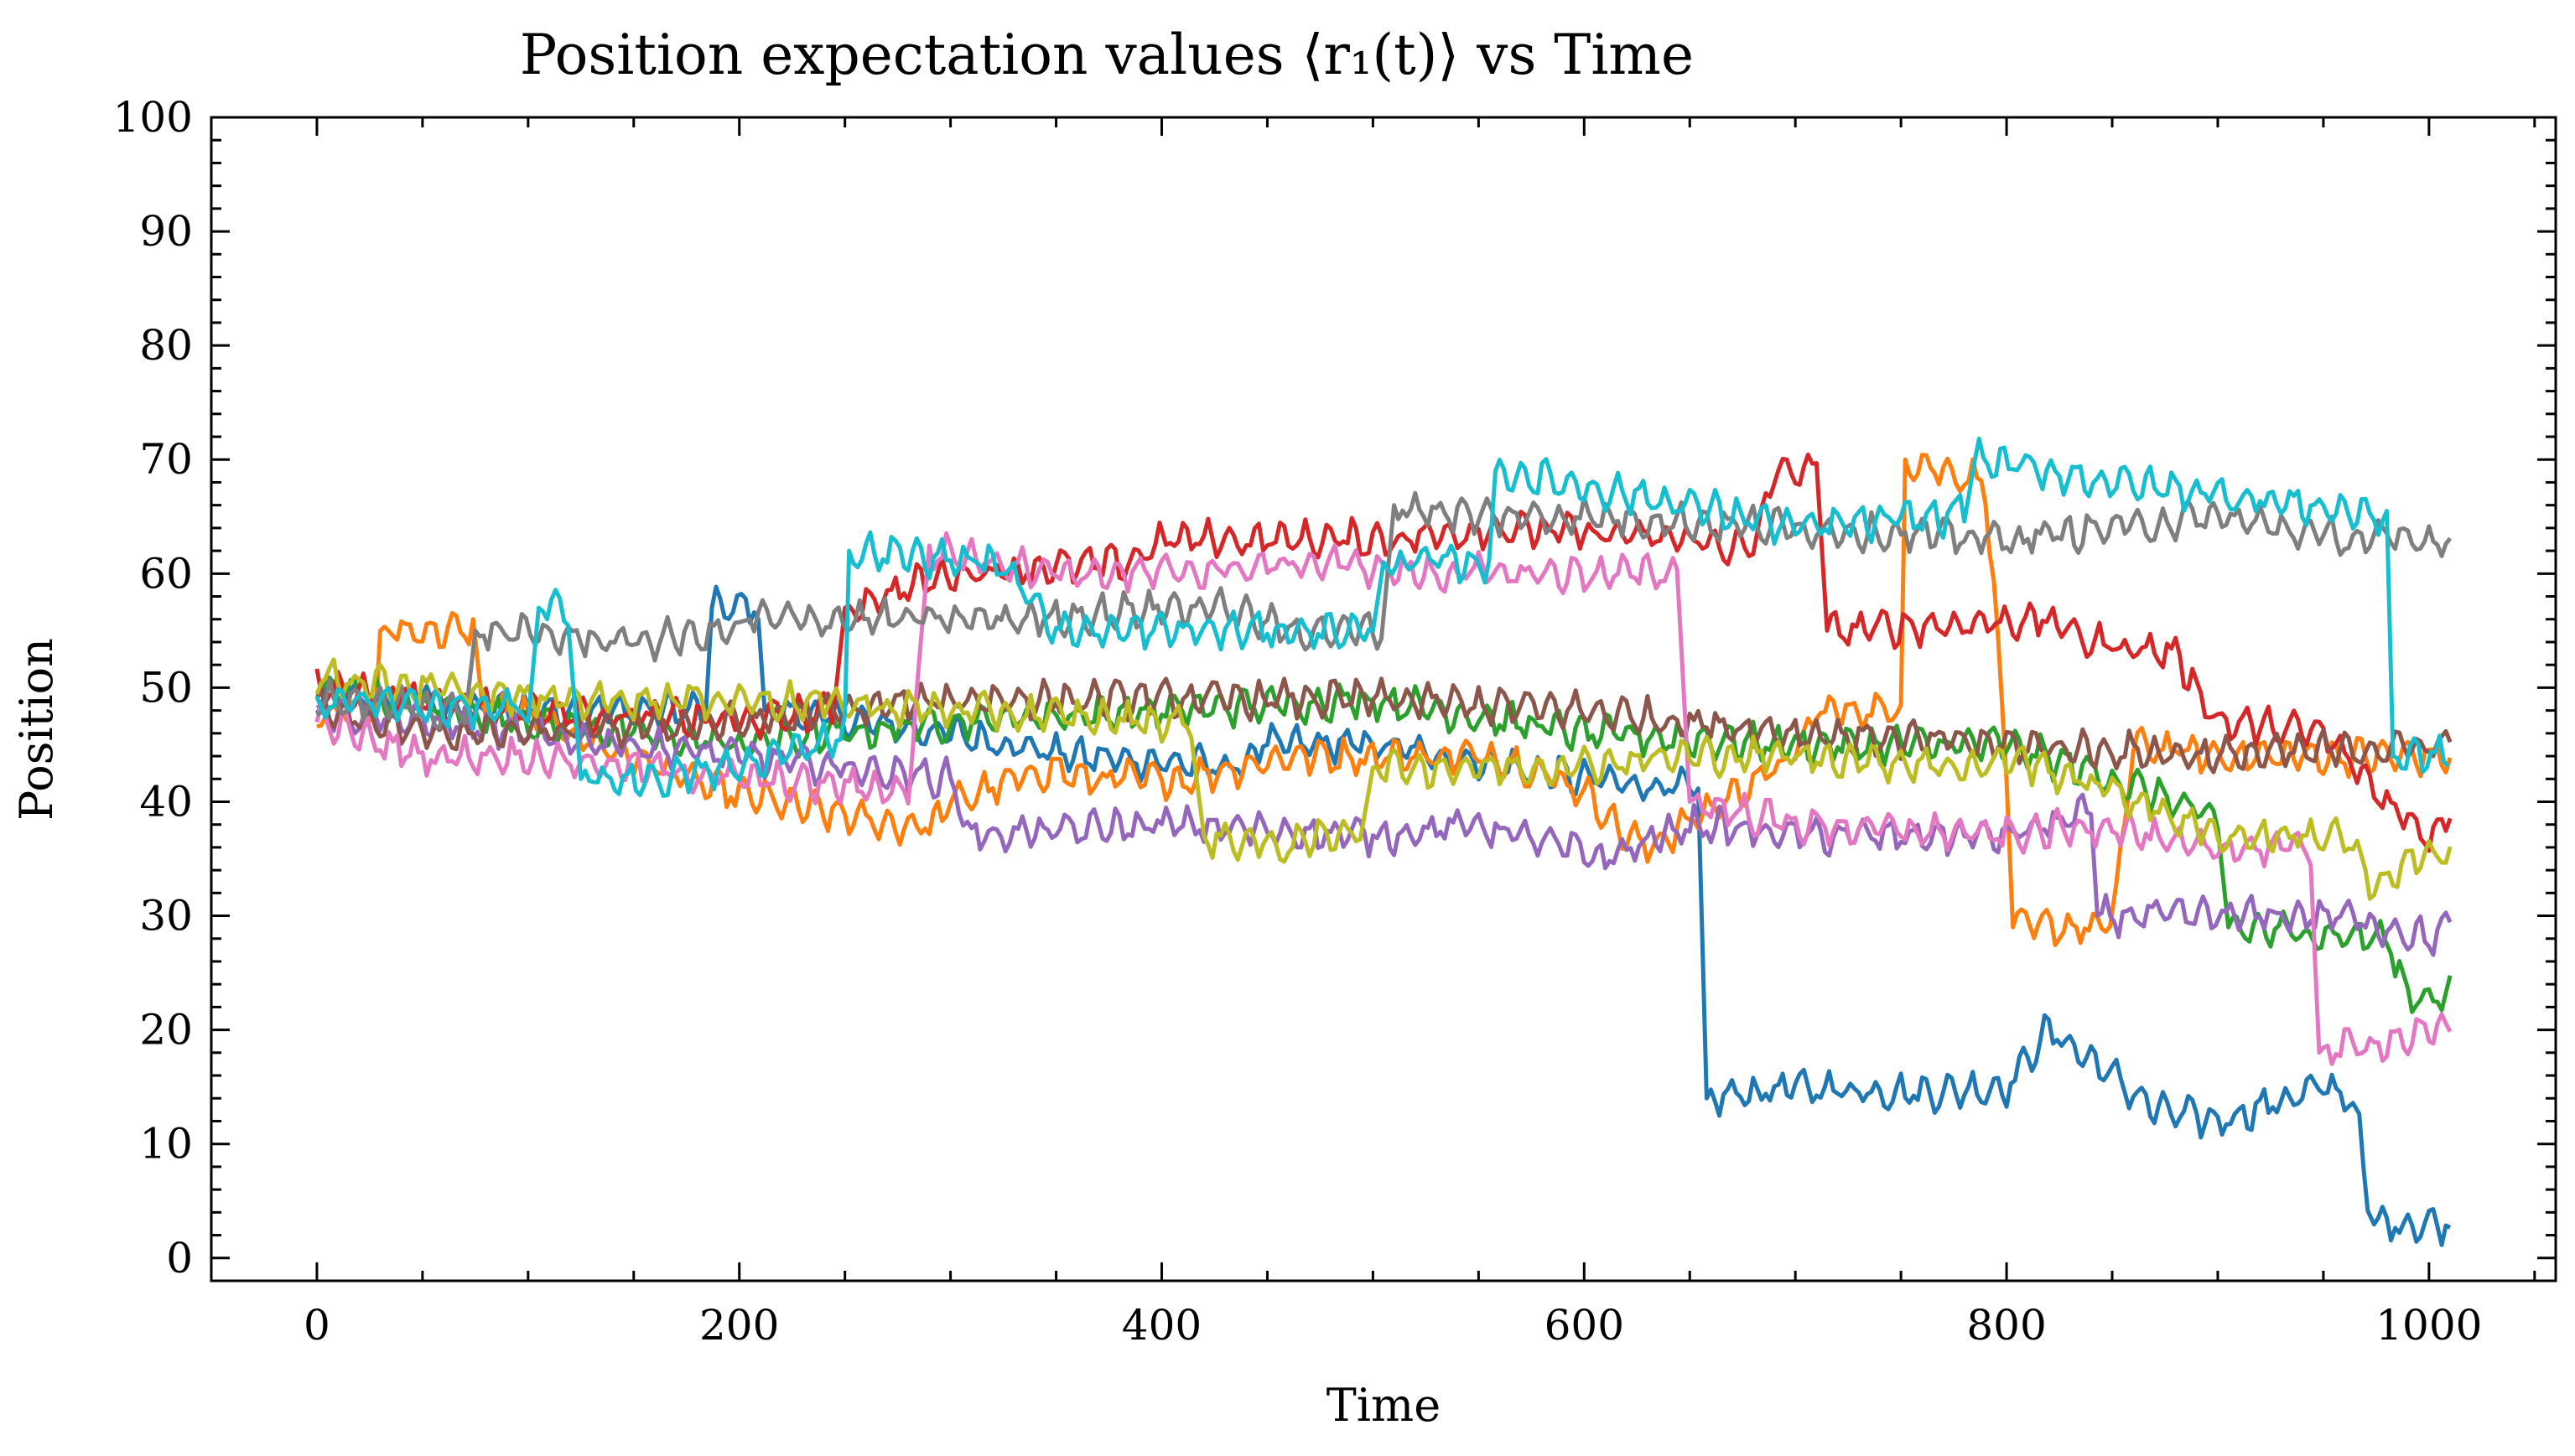 The image size is (2575, 1456). I want to click on y-tick-label: 50, so click(166, 687).